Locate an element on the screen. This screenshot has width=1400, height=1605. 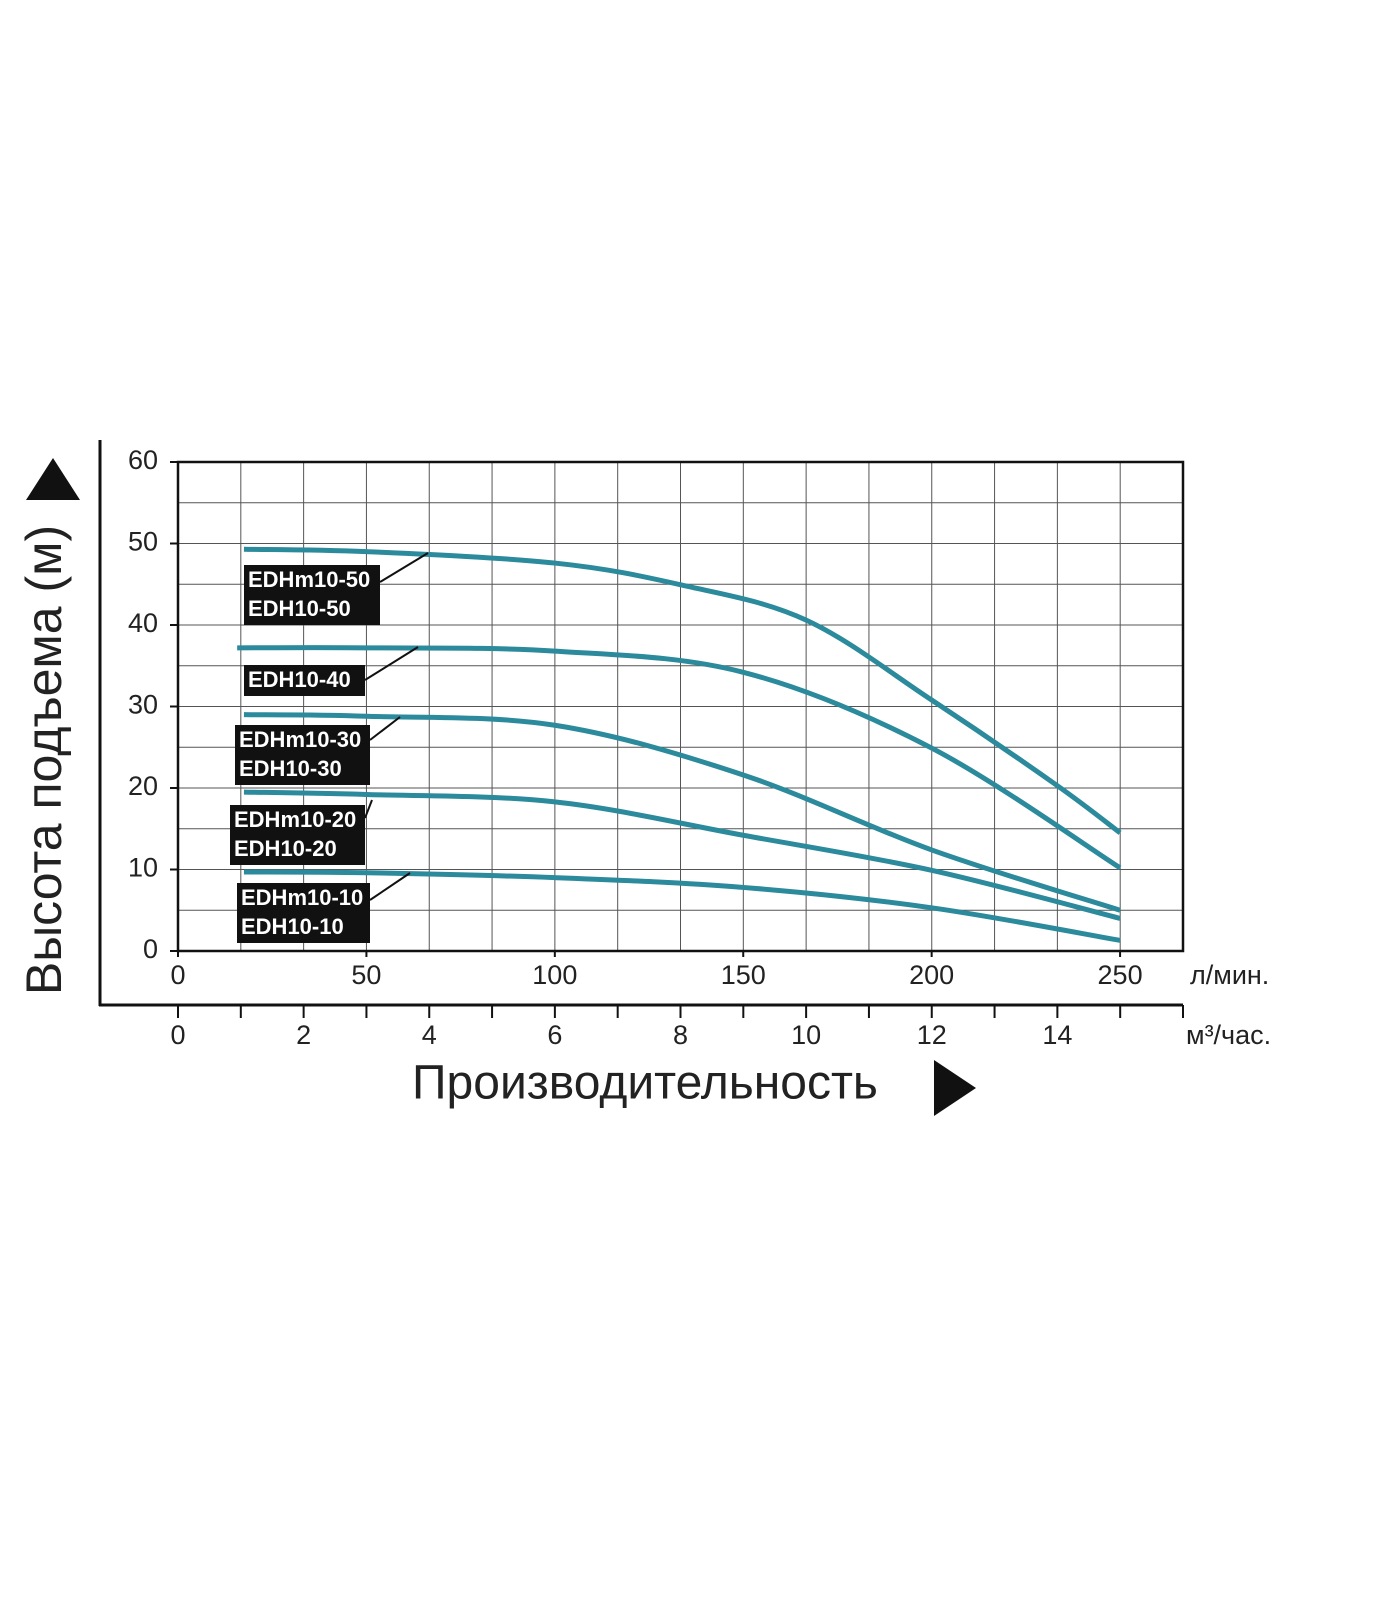
x2-tick-label: 0 is located at coordinates (177, 1035).